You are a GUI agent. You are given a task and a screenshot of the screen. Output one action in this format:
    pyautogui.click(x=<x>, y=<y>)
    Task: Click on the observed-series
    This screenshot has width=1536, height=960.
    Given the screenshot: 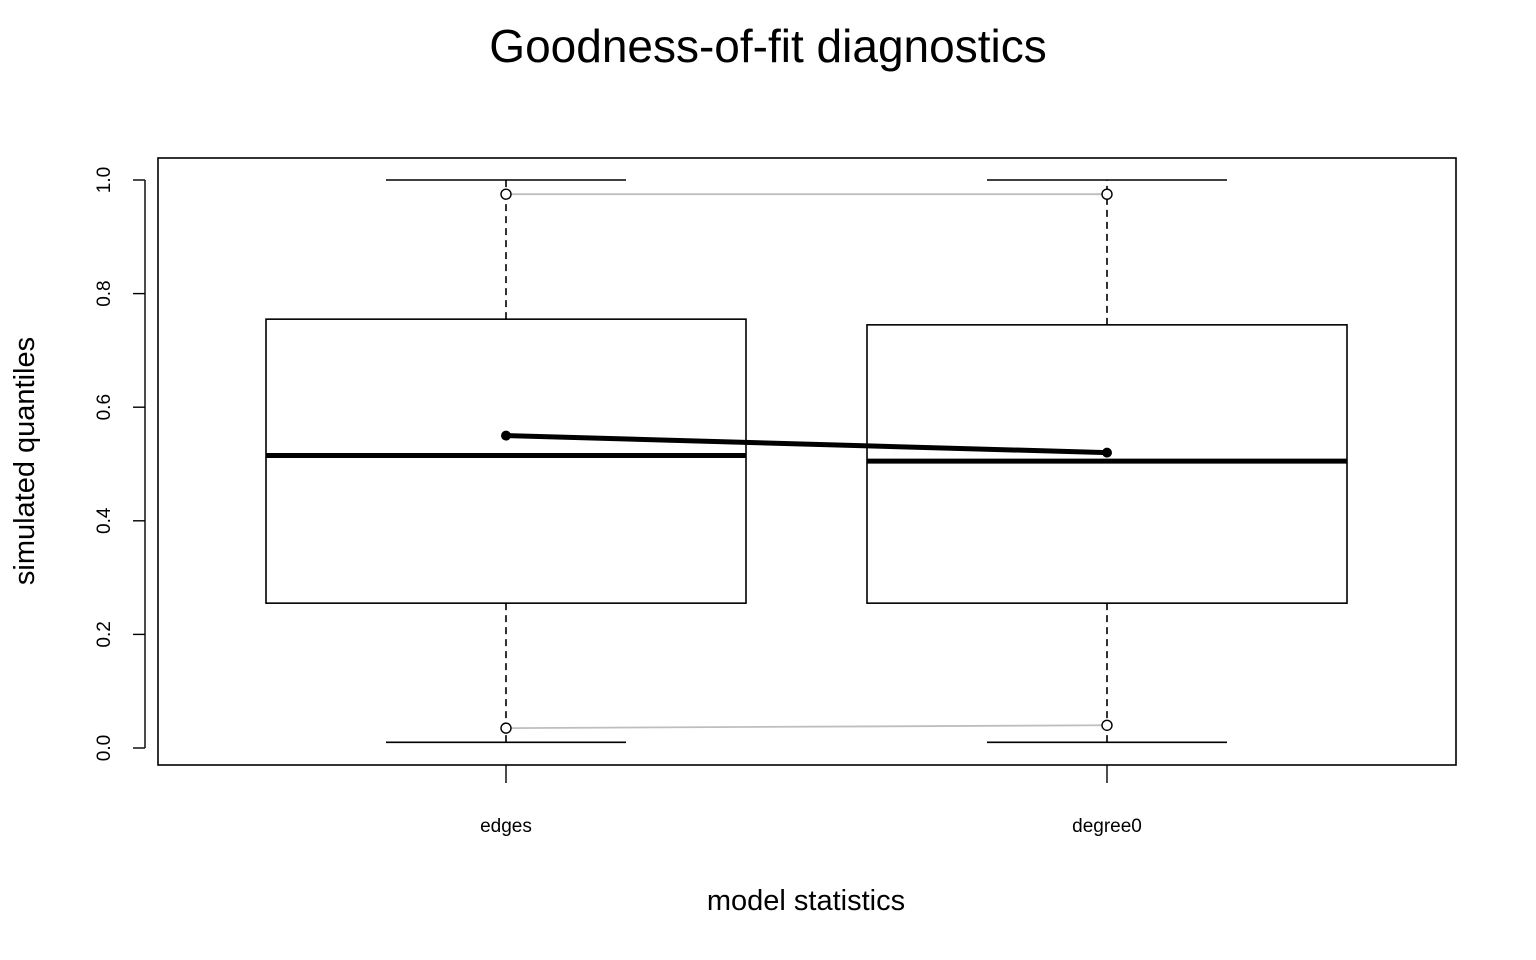 What is the action you would take?
    pyautogui.click(x=806, y=444)
    